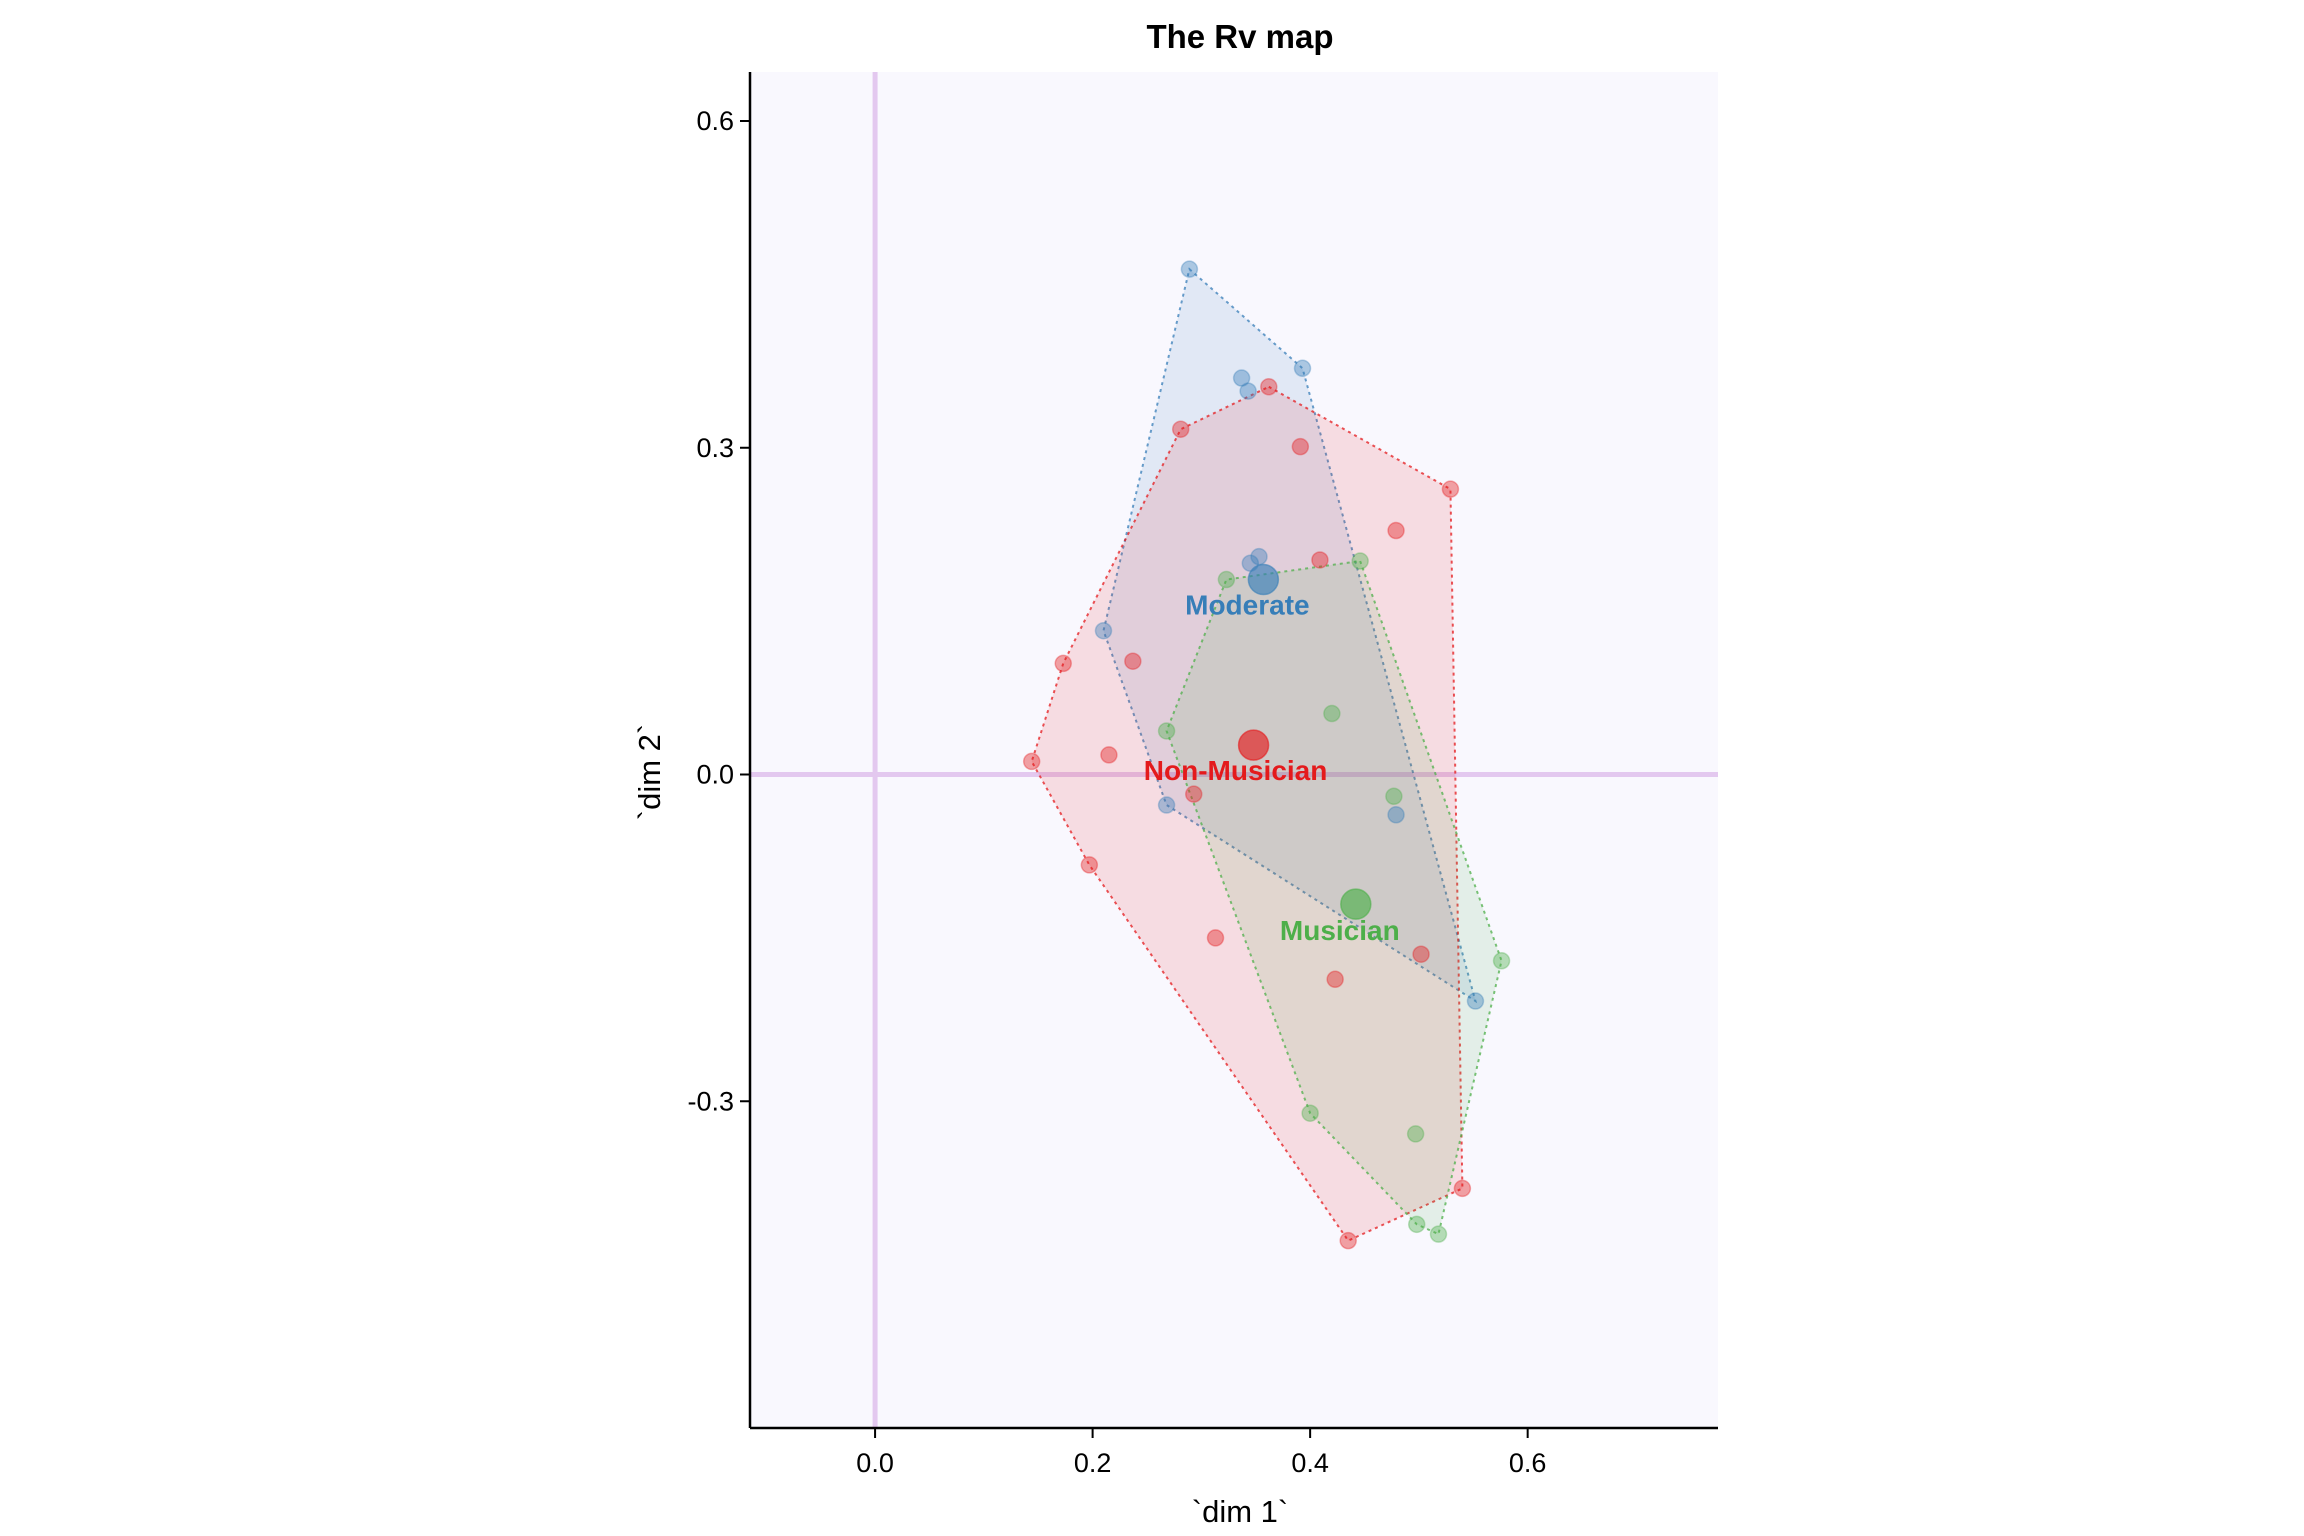  Describe the element at coordinates (1253, 745) in the screenshot. I see `centroid-non-musician` at that location.